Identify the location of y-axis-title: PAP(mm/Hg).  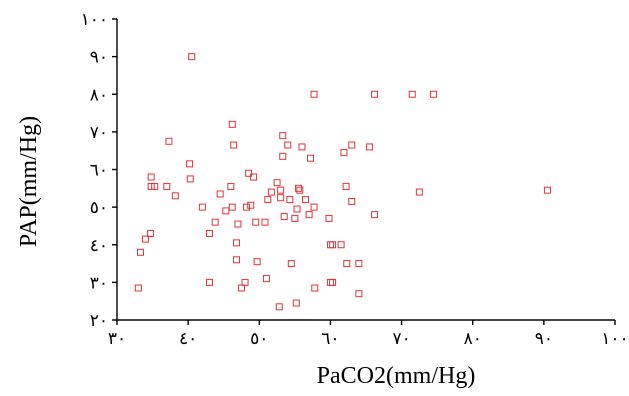
(29, 181).